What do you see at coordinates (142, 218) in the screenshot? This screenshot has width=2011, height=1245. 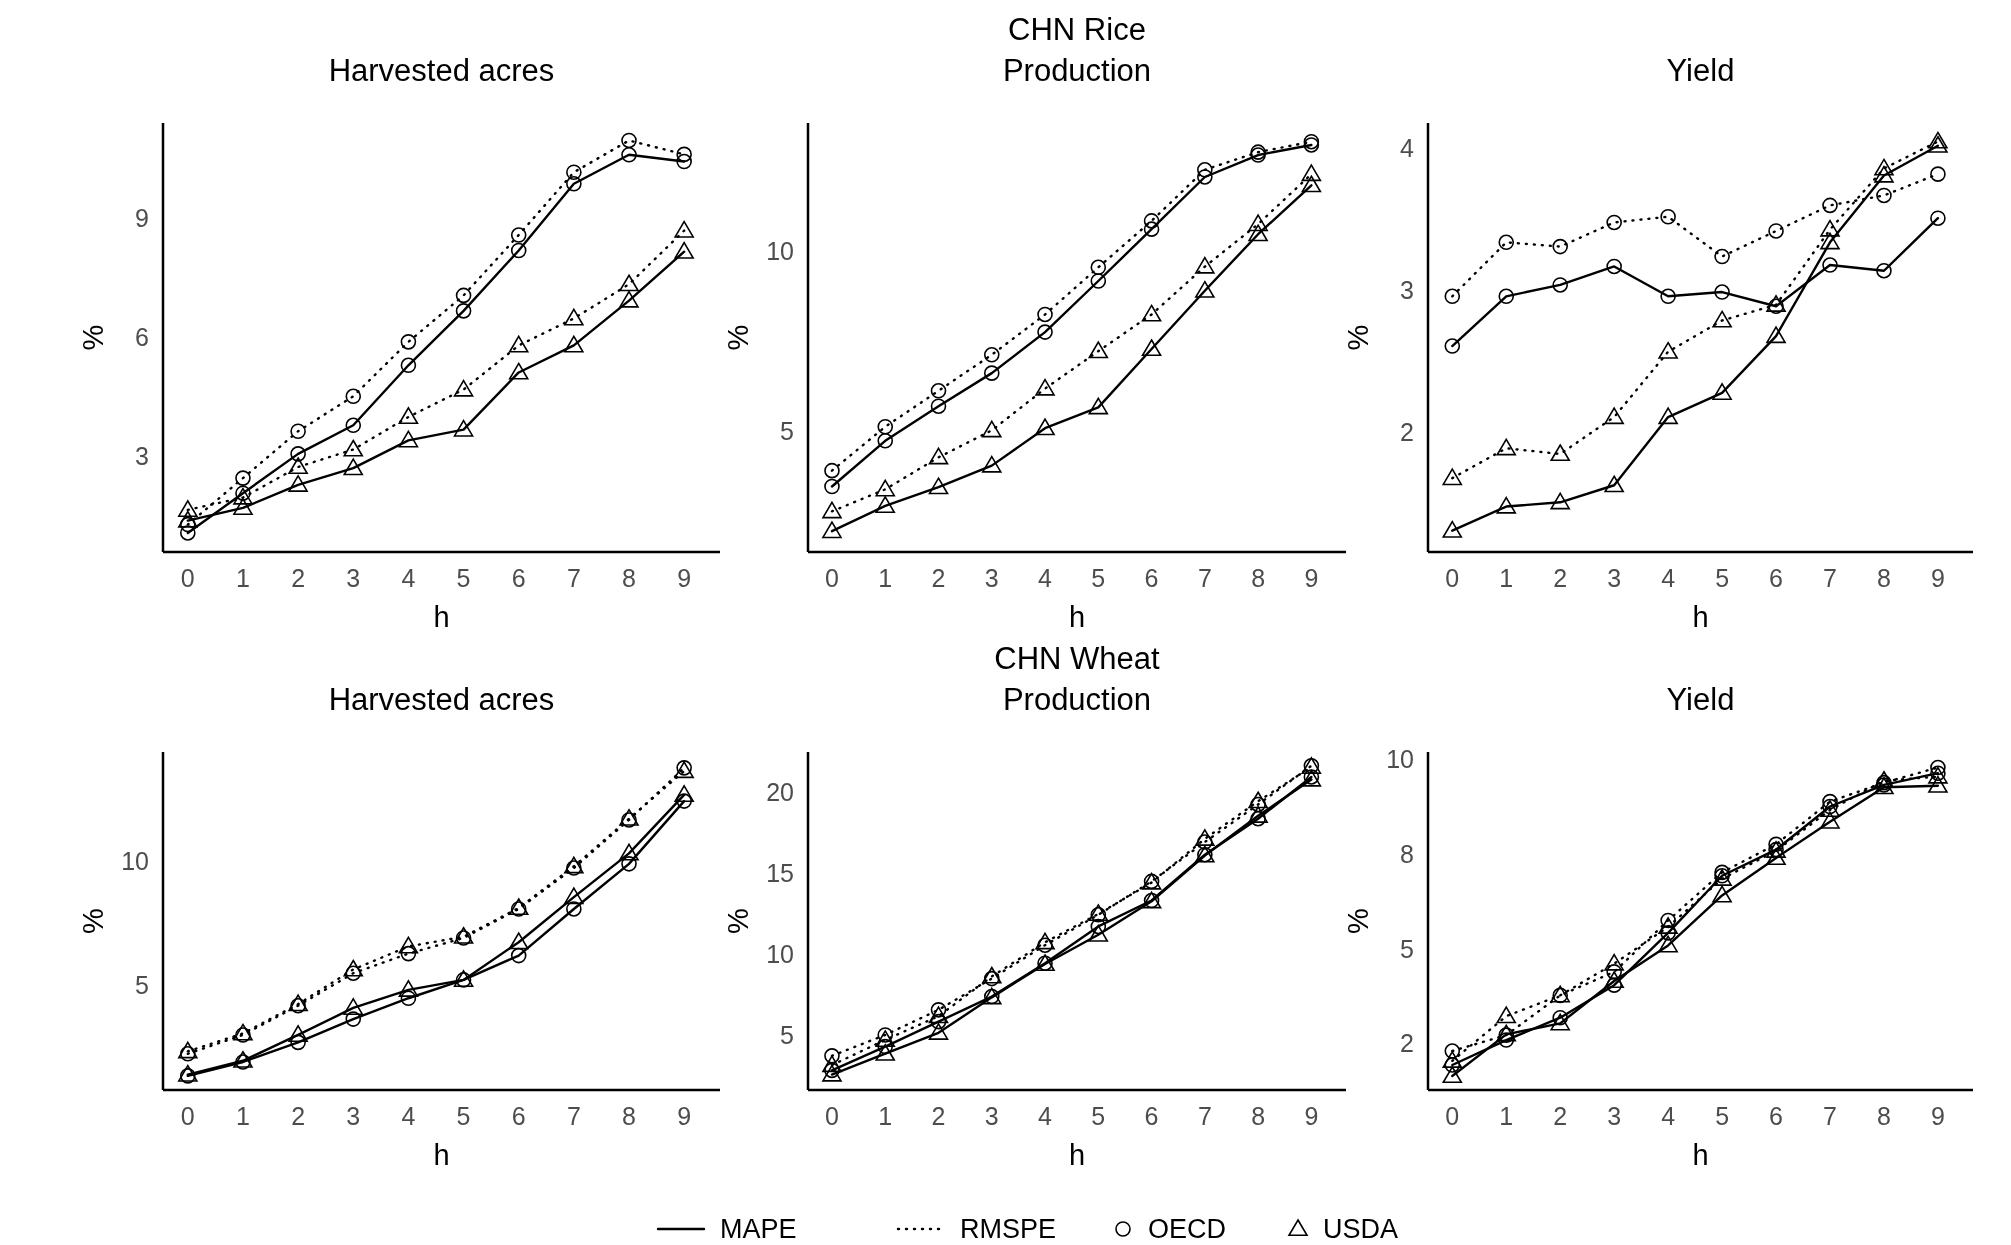 I see `y-tick-label: 9` at bounding box center [142, 218].